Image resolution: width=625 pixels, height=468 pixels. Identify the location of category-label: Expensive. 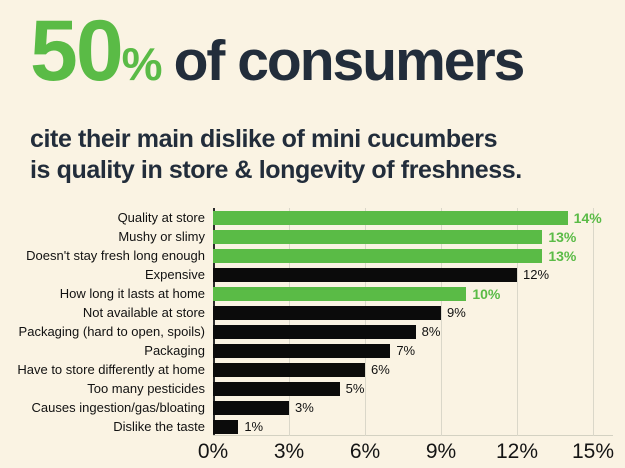
(175, 274).